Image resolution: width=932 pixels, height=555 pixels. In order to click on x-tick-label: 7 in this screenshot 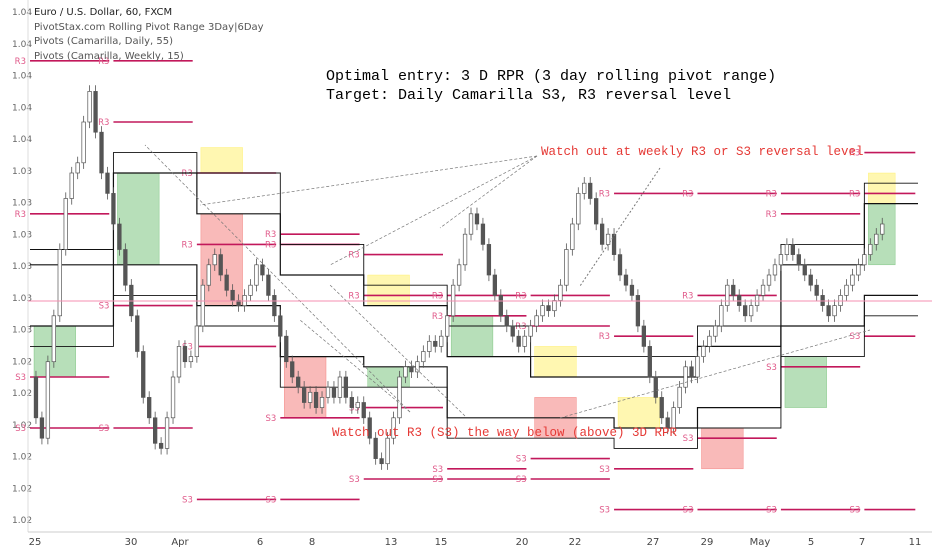, I will do `click(862, 542)`.